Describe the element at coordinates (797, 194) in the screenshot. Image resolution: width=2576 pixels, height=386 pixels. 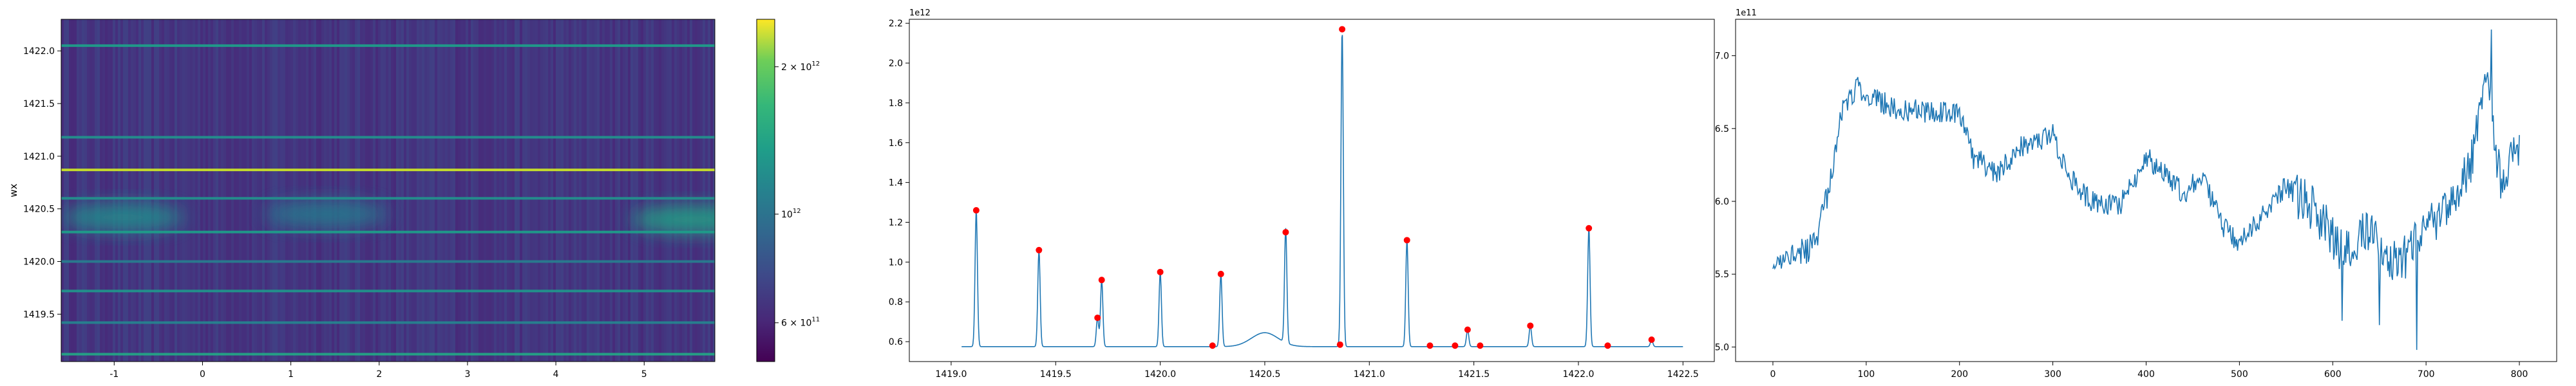
I see `colorbar-ticks: 6 × 1011 1012 2 × 1012` at that location.